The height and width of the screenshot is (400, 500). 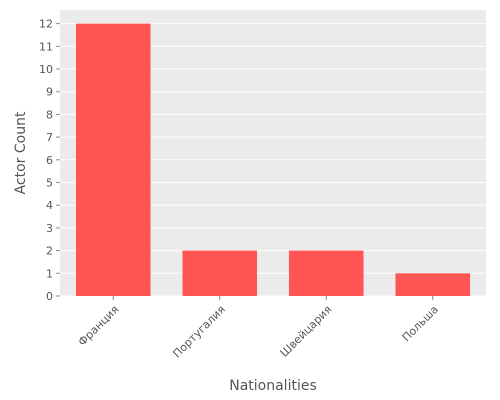 What do you see at coordinates (46, 46) in the screenshot?
I see `y-tick-label: 11` at bounding box center [46, 46].